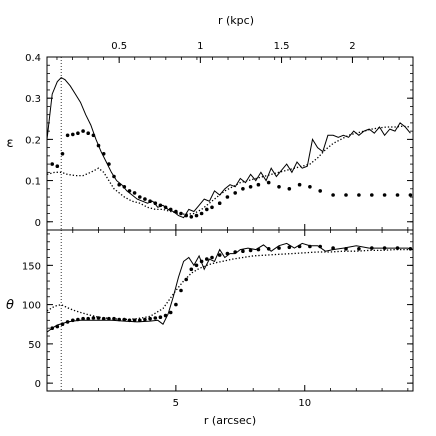  What do you see at coordinates (31, 306) in the screenshot?
I see `y-tick-label: 100` at bounding box center [31, 306].